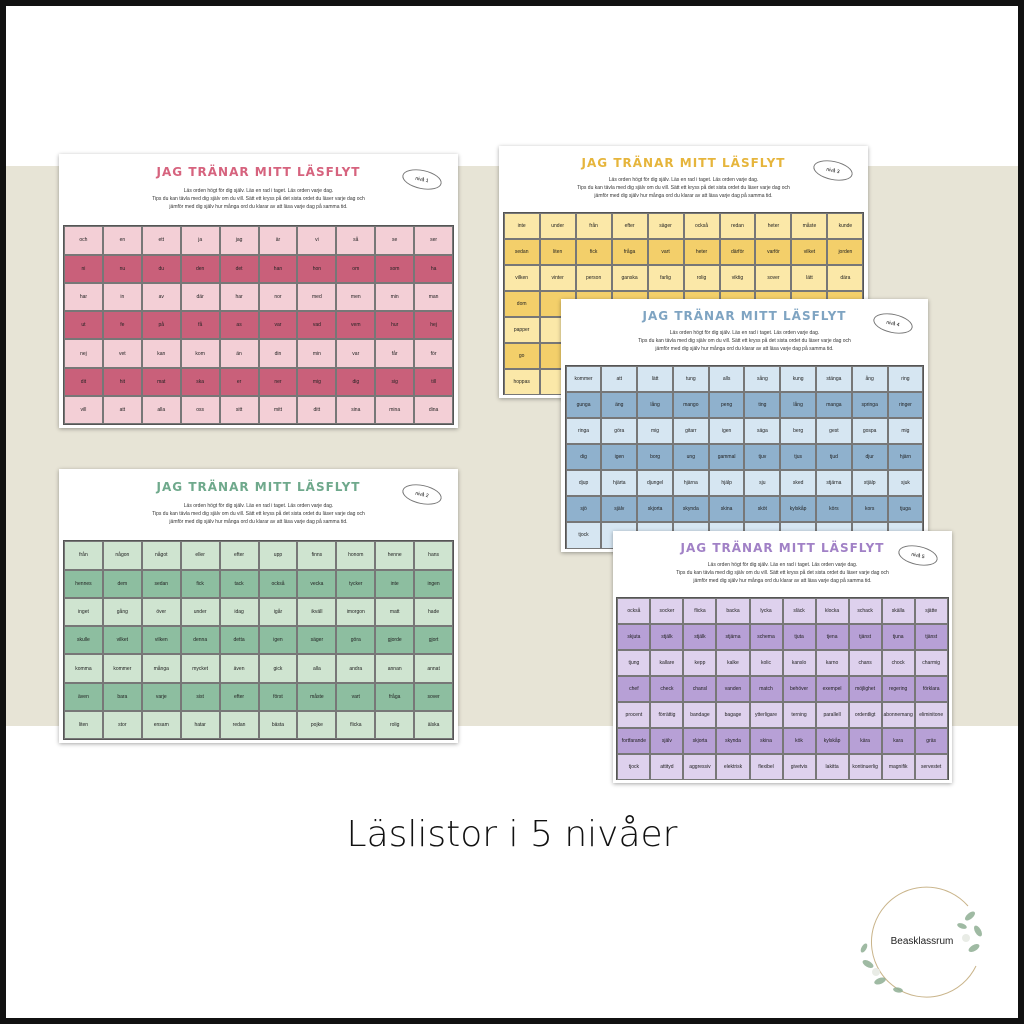 The width and height of the screenshot is (1024, 1024). I want to click on word-cell: mig, so click(317, 382).